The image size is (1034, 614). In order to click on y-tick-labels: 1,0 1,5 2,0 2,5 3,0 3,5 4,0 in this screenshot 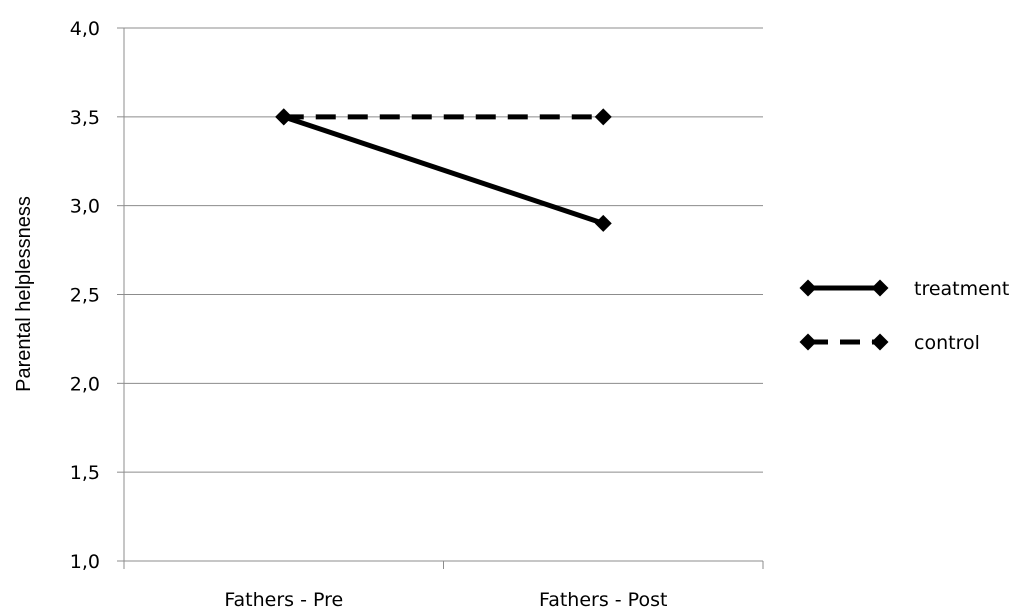, I will do `click(85, 295)`.